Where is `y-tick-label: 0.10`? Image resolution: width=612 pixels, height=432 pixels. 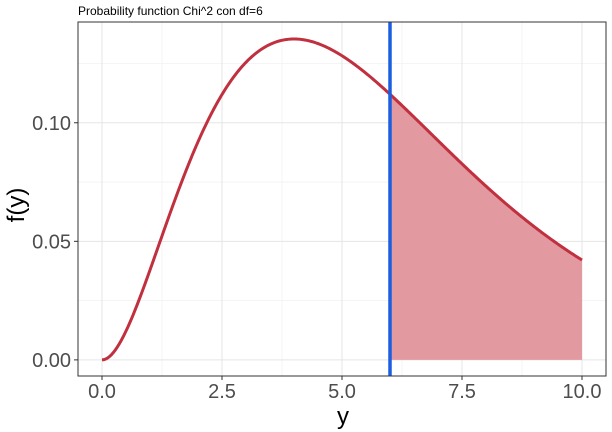
y-tick-label: 0.10 is located at coordinates (51, 124).